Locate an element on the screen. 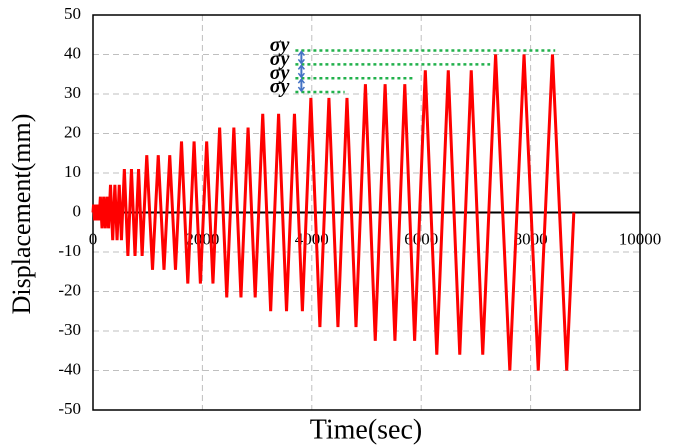 The width and height of the screenshot is (673, 448). y-tick-label: -40 is located at coordinates (69, 368).